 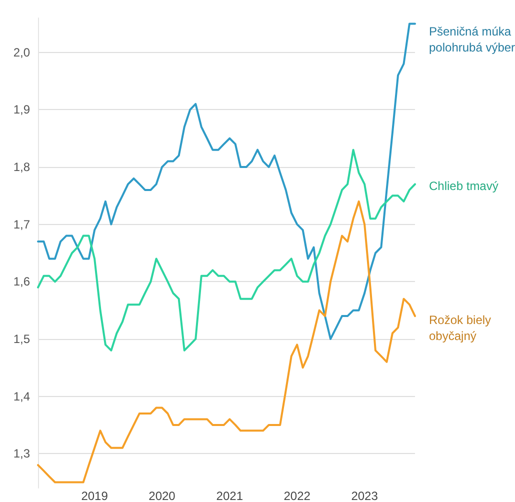 I want to click on series-label: Rožok biely obyčajný, so click(x=460, y=328).